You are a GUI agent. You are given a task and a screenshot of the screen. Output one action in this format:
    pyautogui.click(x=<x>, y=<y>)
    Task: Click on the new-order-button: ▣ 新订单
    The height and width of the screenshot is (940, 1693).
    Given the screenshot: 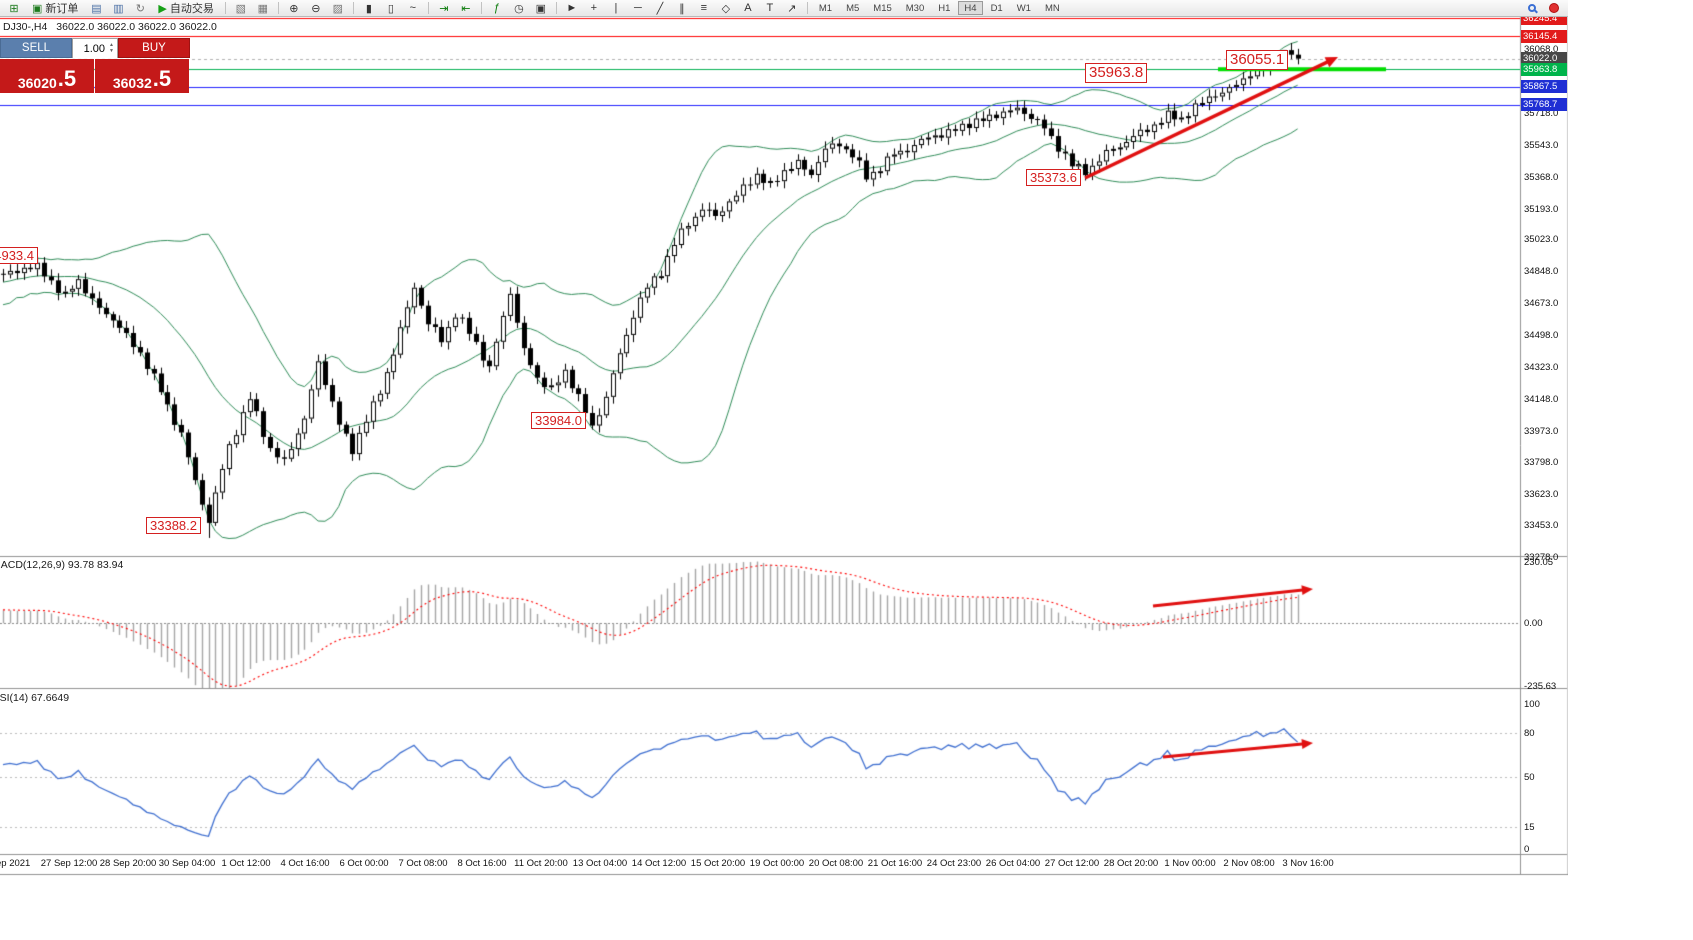 What is the action you would take?
    pyautogui.click(x=55, y=9)
    